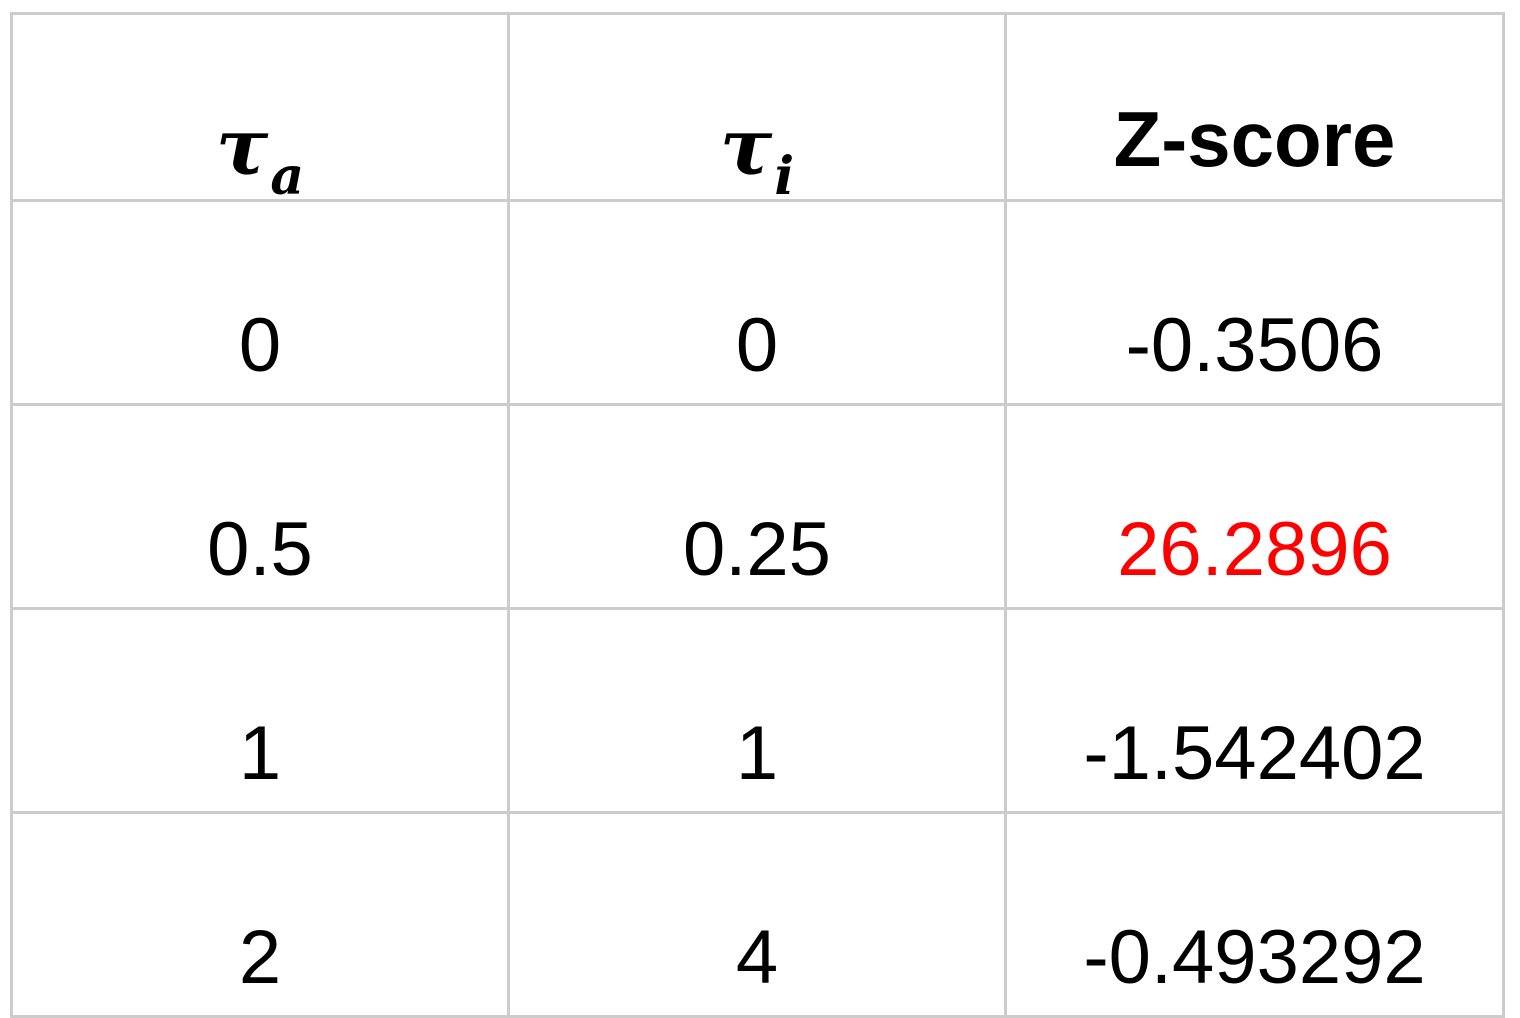  I want to click on header-z-score: Z-score, so click(1254, 107).